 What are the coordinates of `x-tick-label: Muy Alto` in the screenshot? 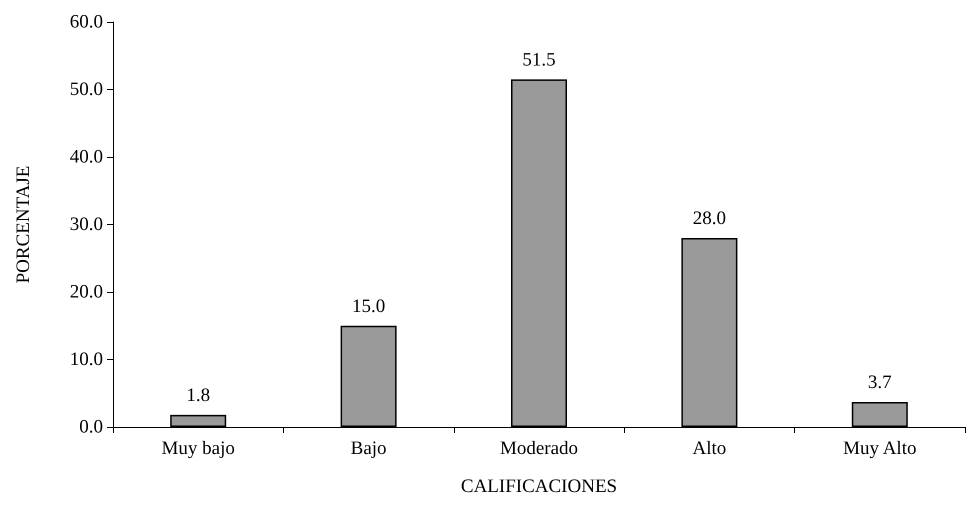 It's located at (879, 448).